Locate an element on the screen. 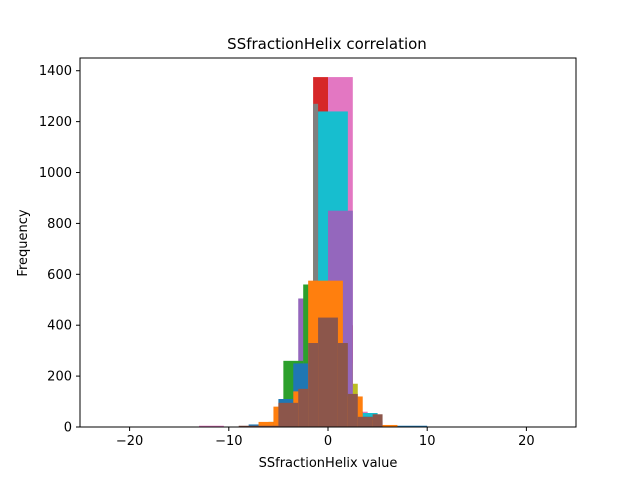 Image resolution: width=640 pixels, height=480 pixels. y-tick-label: 200 is located at coordinates (59, 377).